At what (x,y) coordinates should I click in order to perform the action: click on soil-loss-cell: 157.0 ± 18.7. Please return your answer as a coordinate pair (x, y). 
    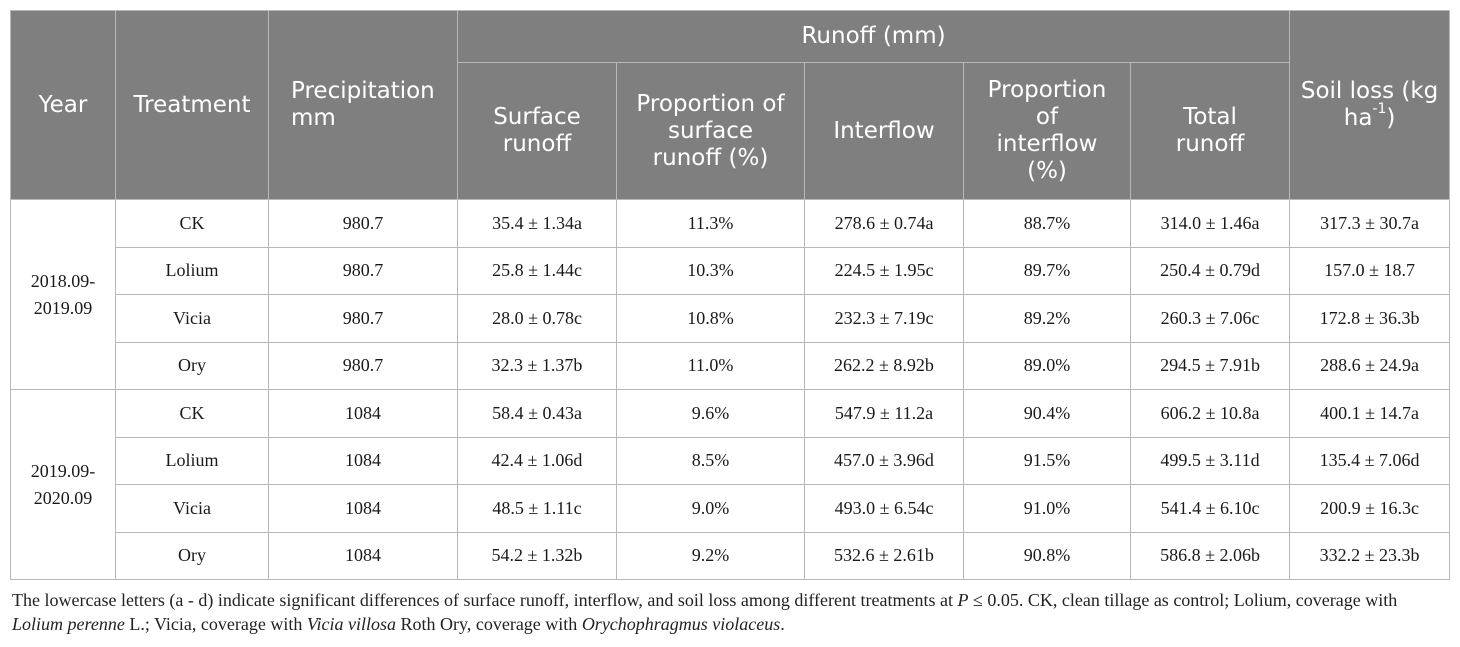
    Looking at the image, I should click on (1370, 270).